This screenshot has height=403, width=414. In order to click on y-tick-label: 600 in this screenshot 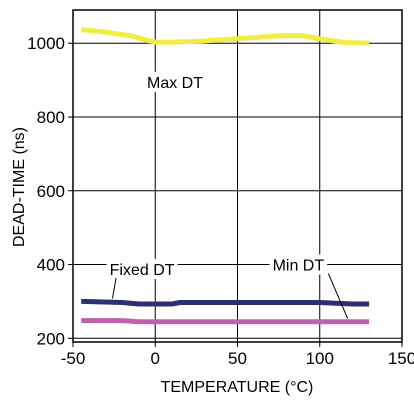, I will do `click(51, 191)`.